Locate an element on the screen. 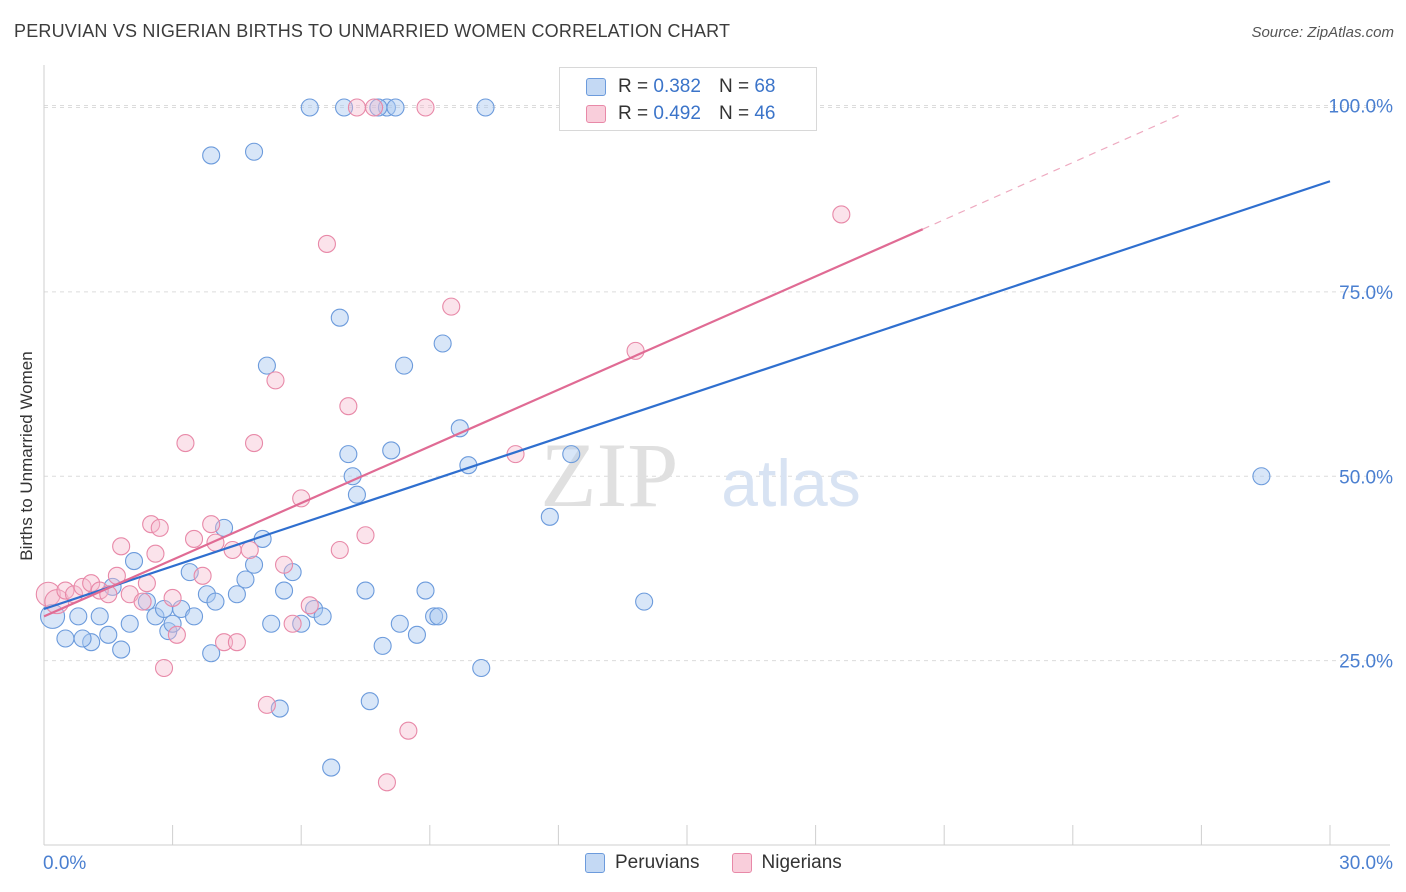 The width and height of the screenshot is (1406, 892). correlation-legend: R = 0.382 N = 68 R = 0.492 N = 46 is located at coordinates (688, 99).